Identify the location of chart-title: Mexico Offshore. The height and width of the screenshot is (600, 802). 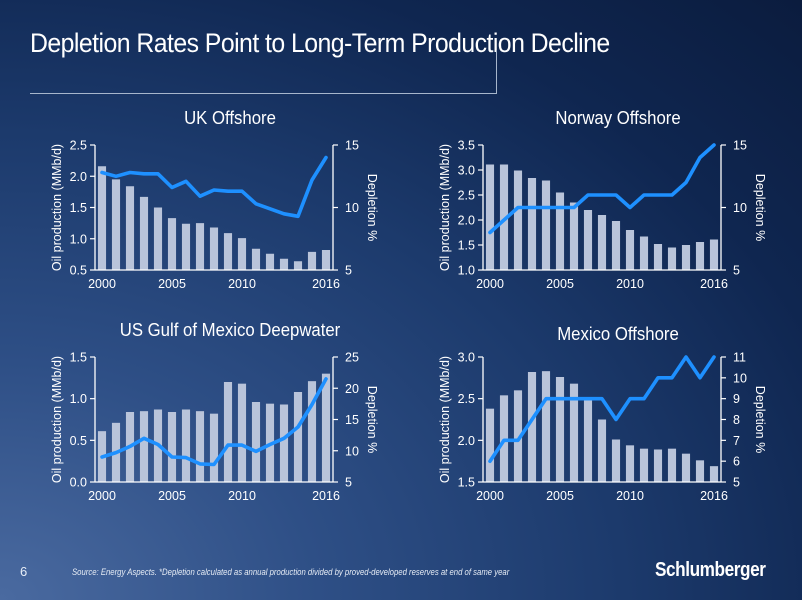
(618, 334).